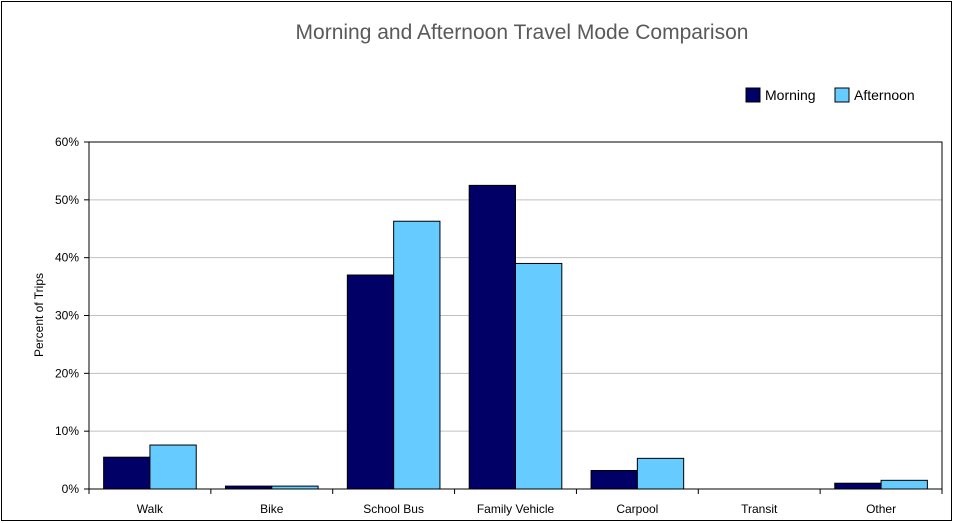 The height and width of the screenshot is (523, 955). What do you see at coordinates (39, 315) in the screenshot?
I see `y-axis-label: Percent of Trips` at bounding box center [39, 315].